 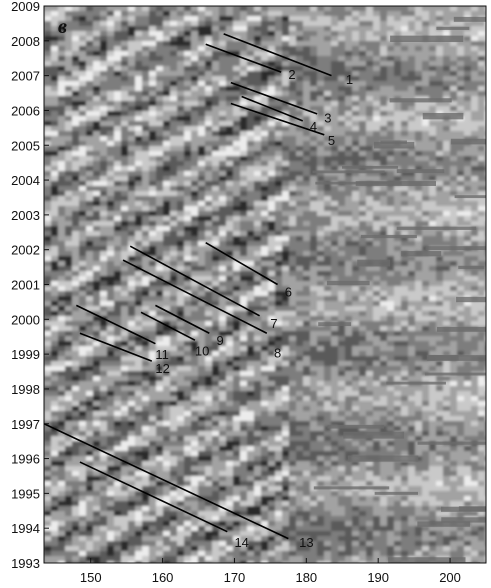 What do you see at coordinates (91, 577) in the screenshot?
I see `x-tick-label: 150` at bounding box center [91, 577].